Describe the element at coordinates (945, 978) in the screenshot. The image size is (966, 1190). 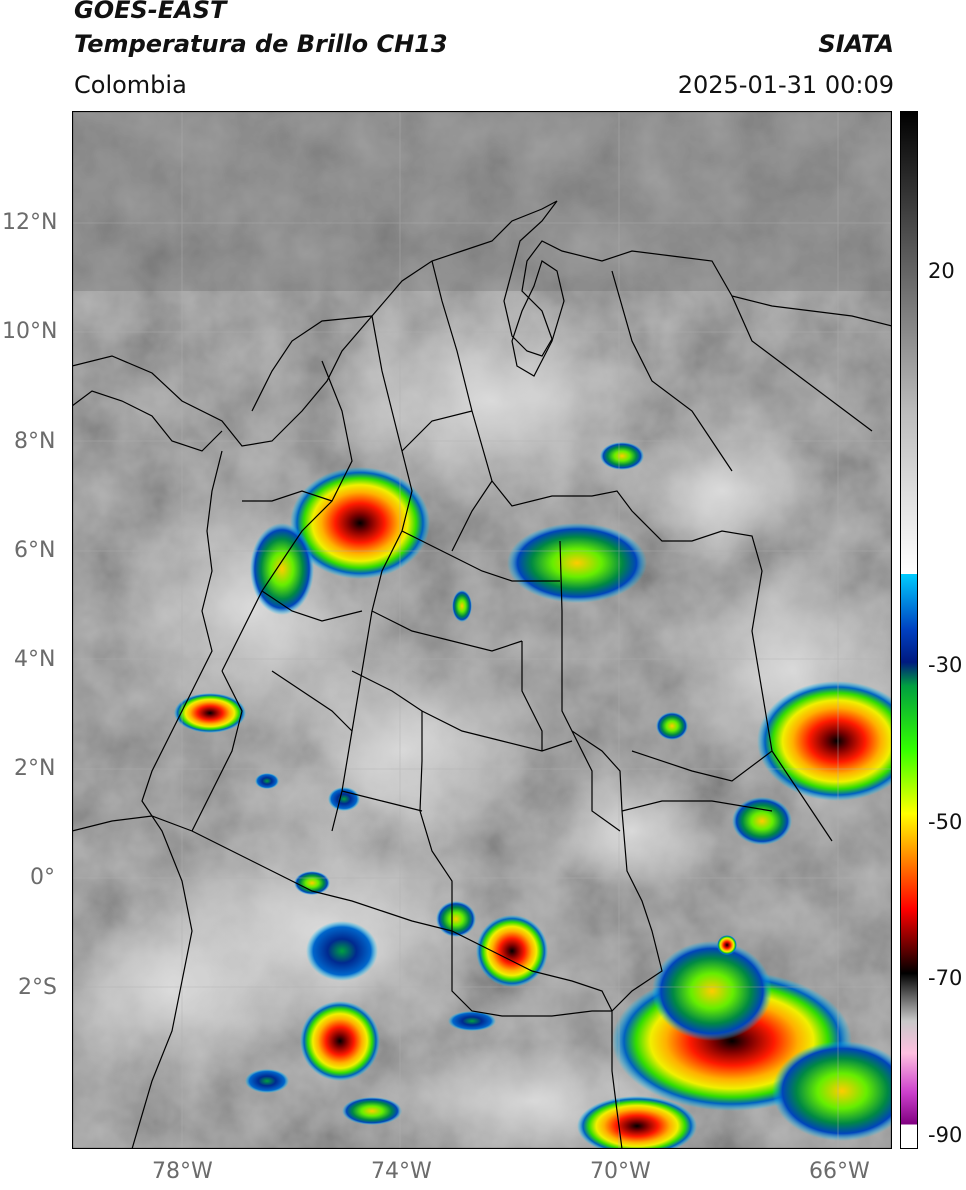
I see `colorbar-tick-minus70: -70` at that location.